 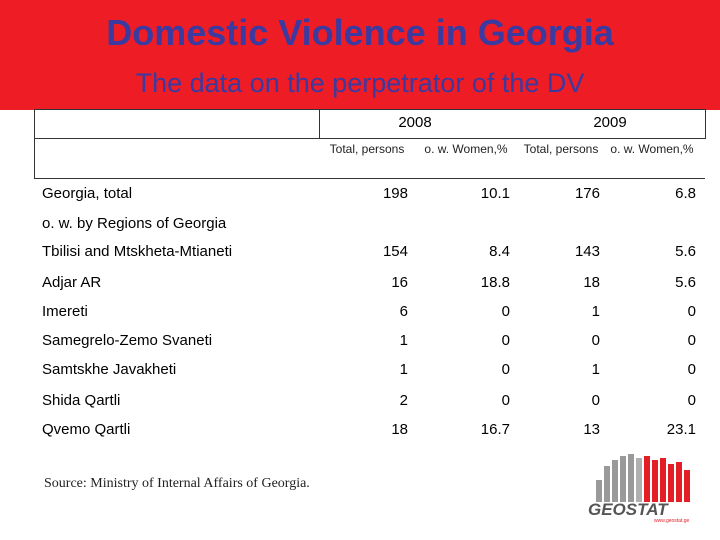 What do you see at coordinates (86, 429) in the screenshot?
I see `row-label: Qvemo Qartli` at bounding box center [86, 429].